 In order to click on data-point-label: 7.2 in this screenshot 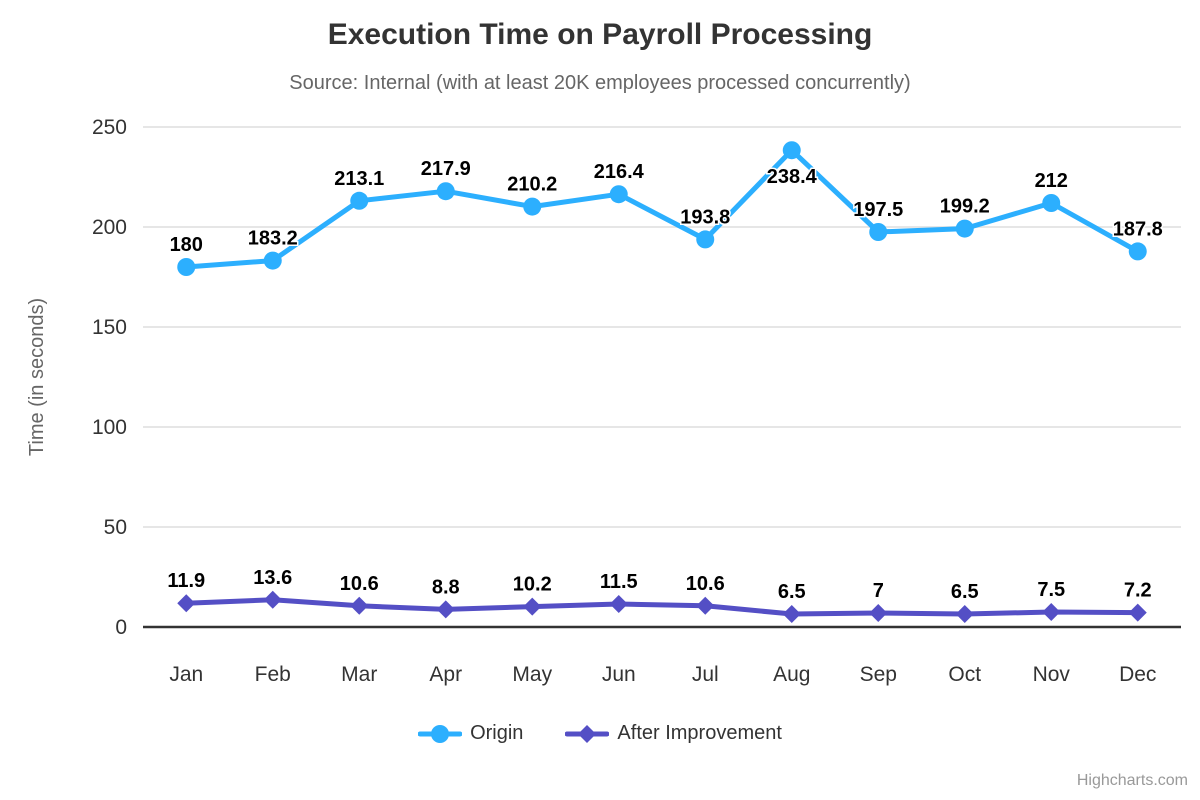, I will do `click(1138, 591)`.